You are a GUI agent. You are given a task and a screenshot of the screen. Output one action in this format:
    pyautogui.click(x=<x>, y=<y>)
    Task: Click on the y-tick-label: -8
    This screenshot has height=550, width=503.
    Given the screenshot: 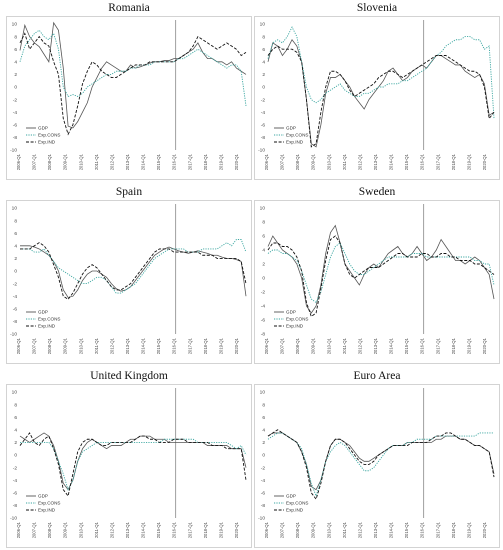 What is the action you would take?
    pyautogui.click(x=15, y=322)
    